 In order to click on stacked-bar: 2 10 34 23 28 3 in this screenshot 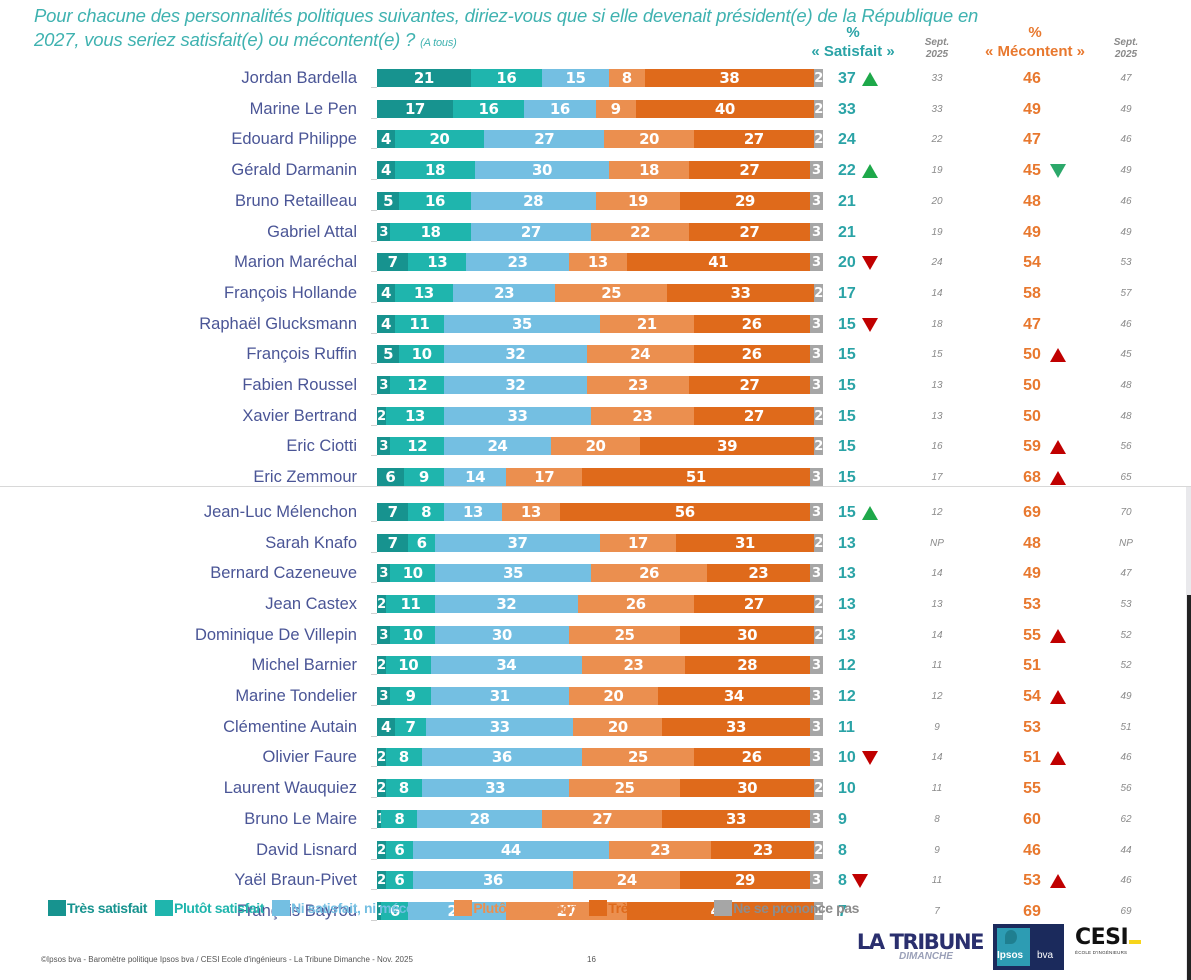, I will do `click(600, 665)`.